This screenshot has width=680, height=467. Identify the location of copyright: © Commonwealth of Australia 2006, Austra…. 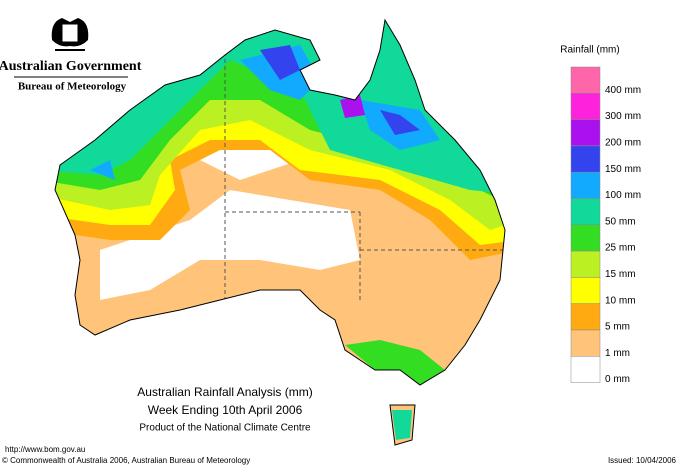
(126, 460).